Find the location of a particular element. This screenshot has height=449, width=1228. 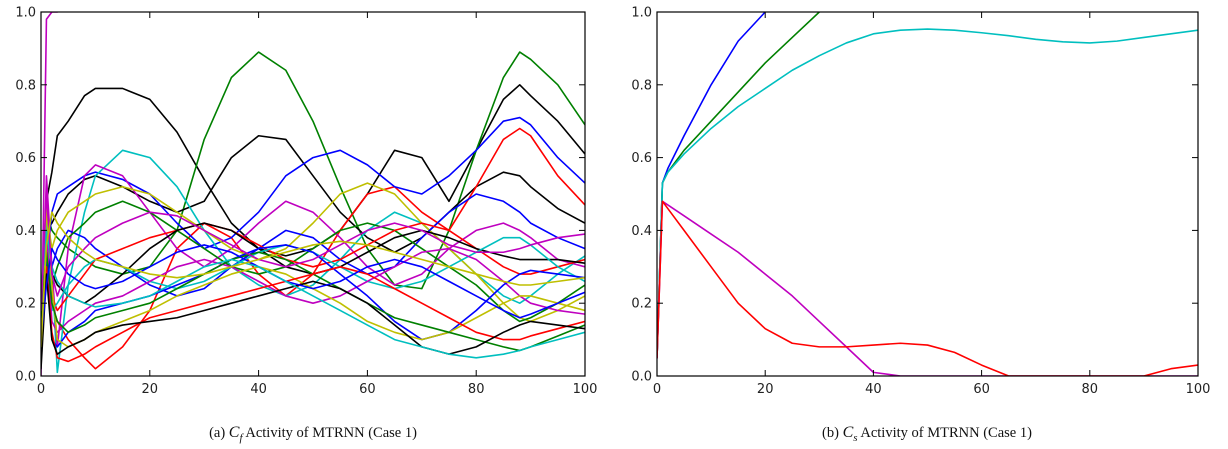

figure-caption: (a) Cf Activity of MTRNN (Case 1) is located at coordinates (313, 434).